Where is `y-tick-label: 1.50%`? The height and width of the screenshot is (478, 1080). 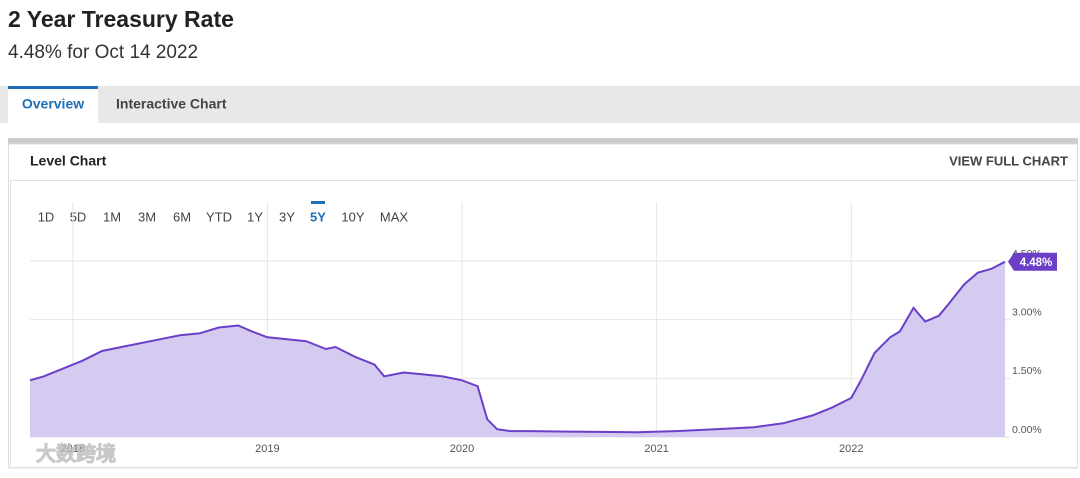 y-tick-label: 1.50% is located at coordinates (1027, 371).